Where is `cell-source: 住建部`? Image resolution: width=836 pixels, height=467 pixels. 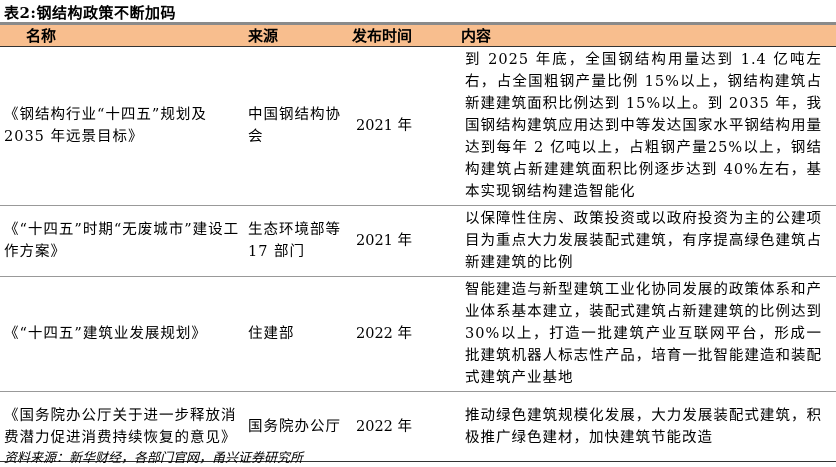
cell-source: 住建部 is located at coordinates (296, 334).